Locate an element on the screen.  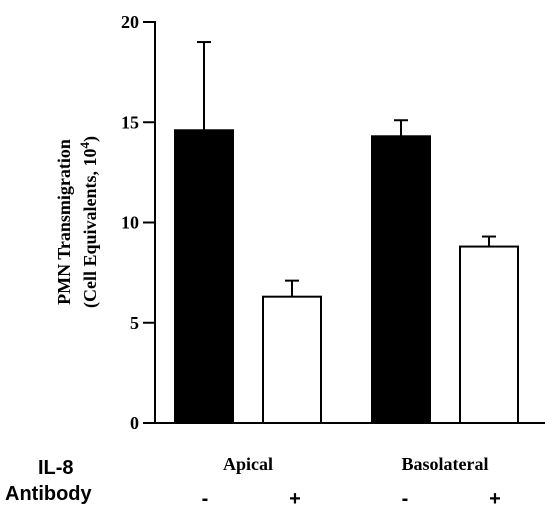
y-tick-label: 15 is located at coordinates (130, 122).